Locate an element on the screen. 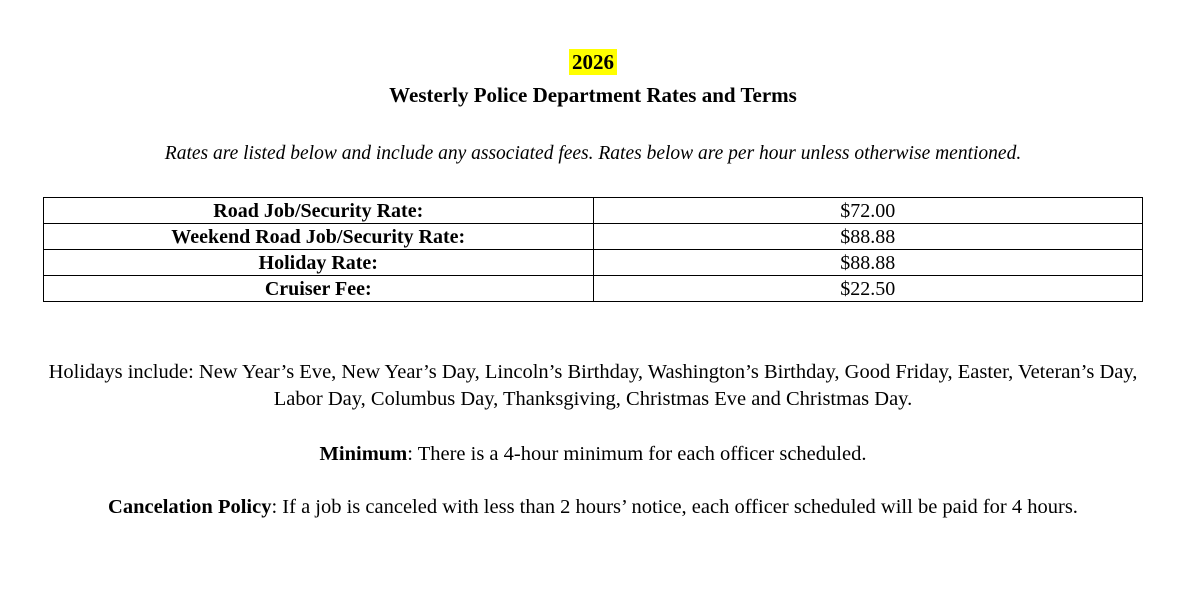 The width and height of the screenshot is (1186, 589). table-row: Holiday Rate: $88.88 is located at coordinates (593, 262).